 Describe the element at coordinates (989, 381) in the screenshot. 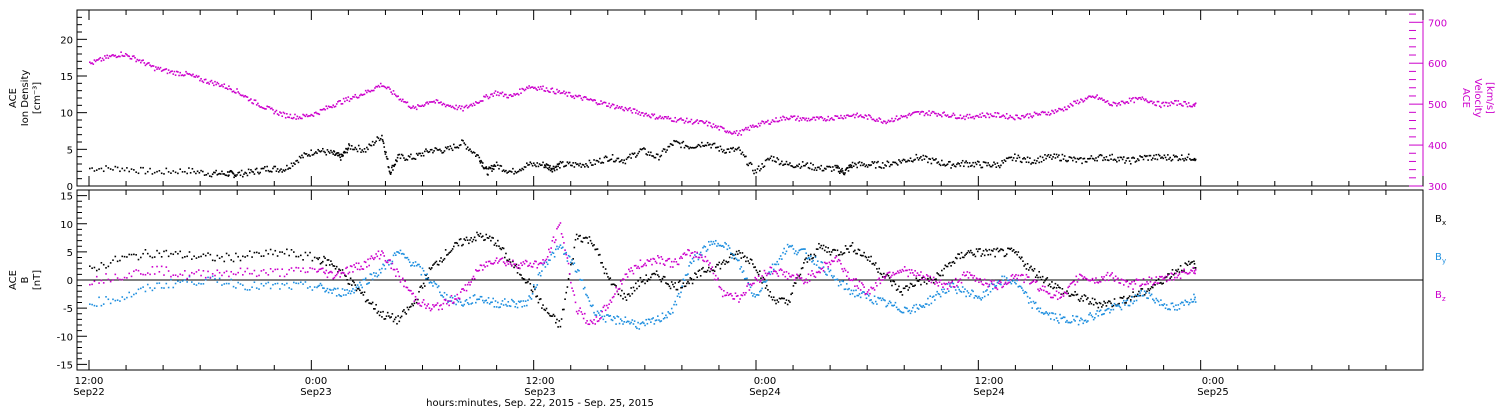

I see `time-label-4: 12:00` at that location.